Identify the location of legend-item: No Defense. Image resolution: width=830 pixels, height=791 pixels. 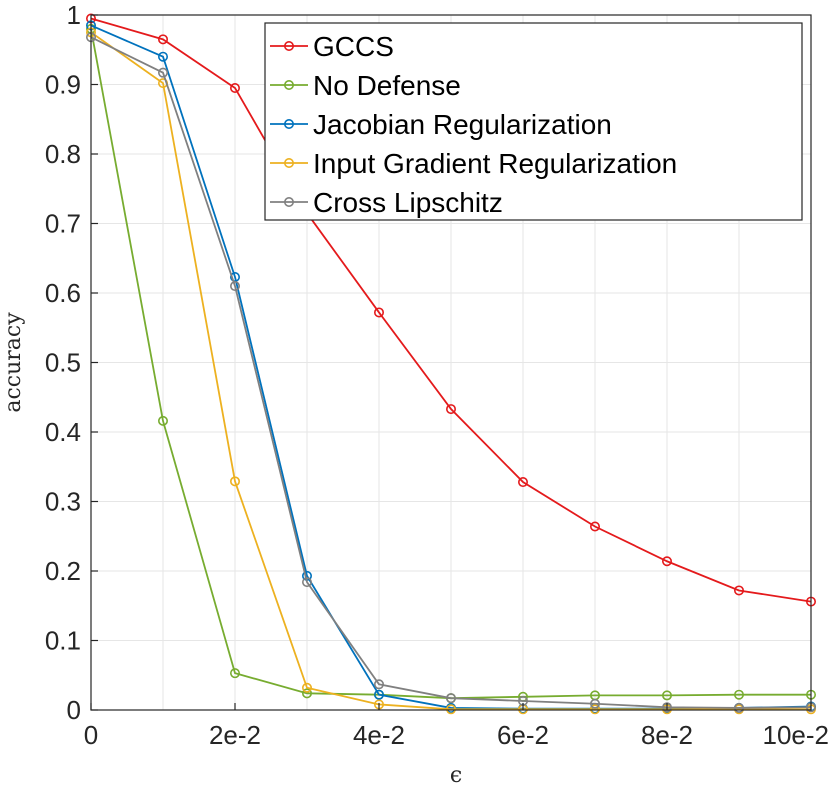
(365, 85).